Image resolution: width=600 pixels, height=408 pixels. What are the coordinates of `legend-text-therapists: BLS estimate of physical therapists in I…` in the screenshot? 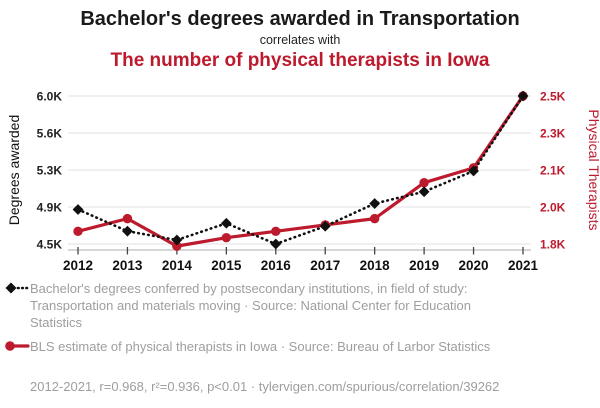 It's located at (260, 346).